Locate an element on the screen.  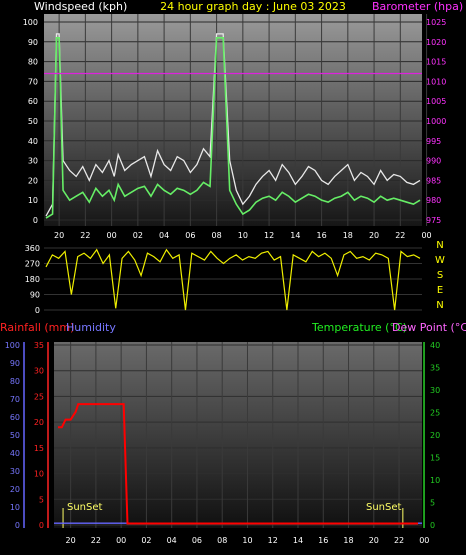
temperature-y-tick-label: 40 is located at coordinates (435, 345).